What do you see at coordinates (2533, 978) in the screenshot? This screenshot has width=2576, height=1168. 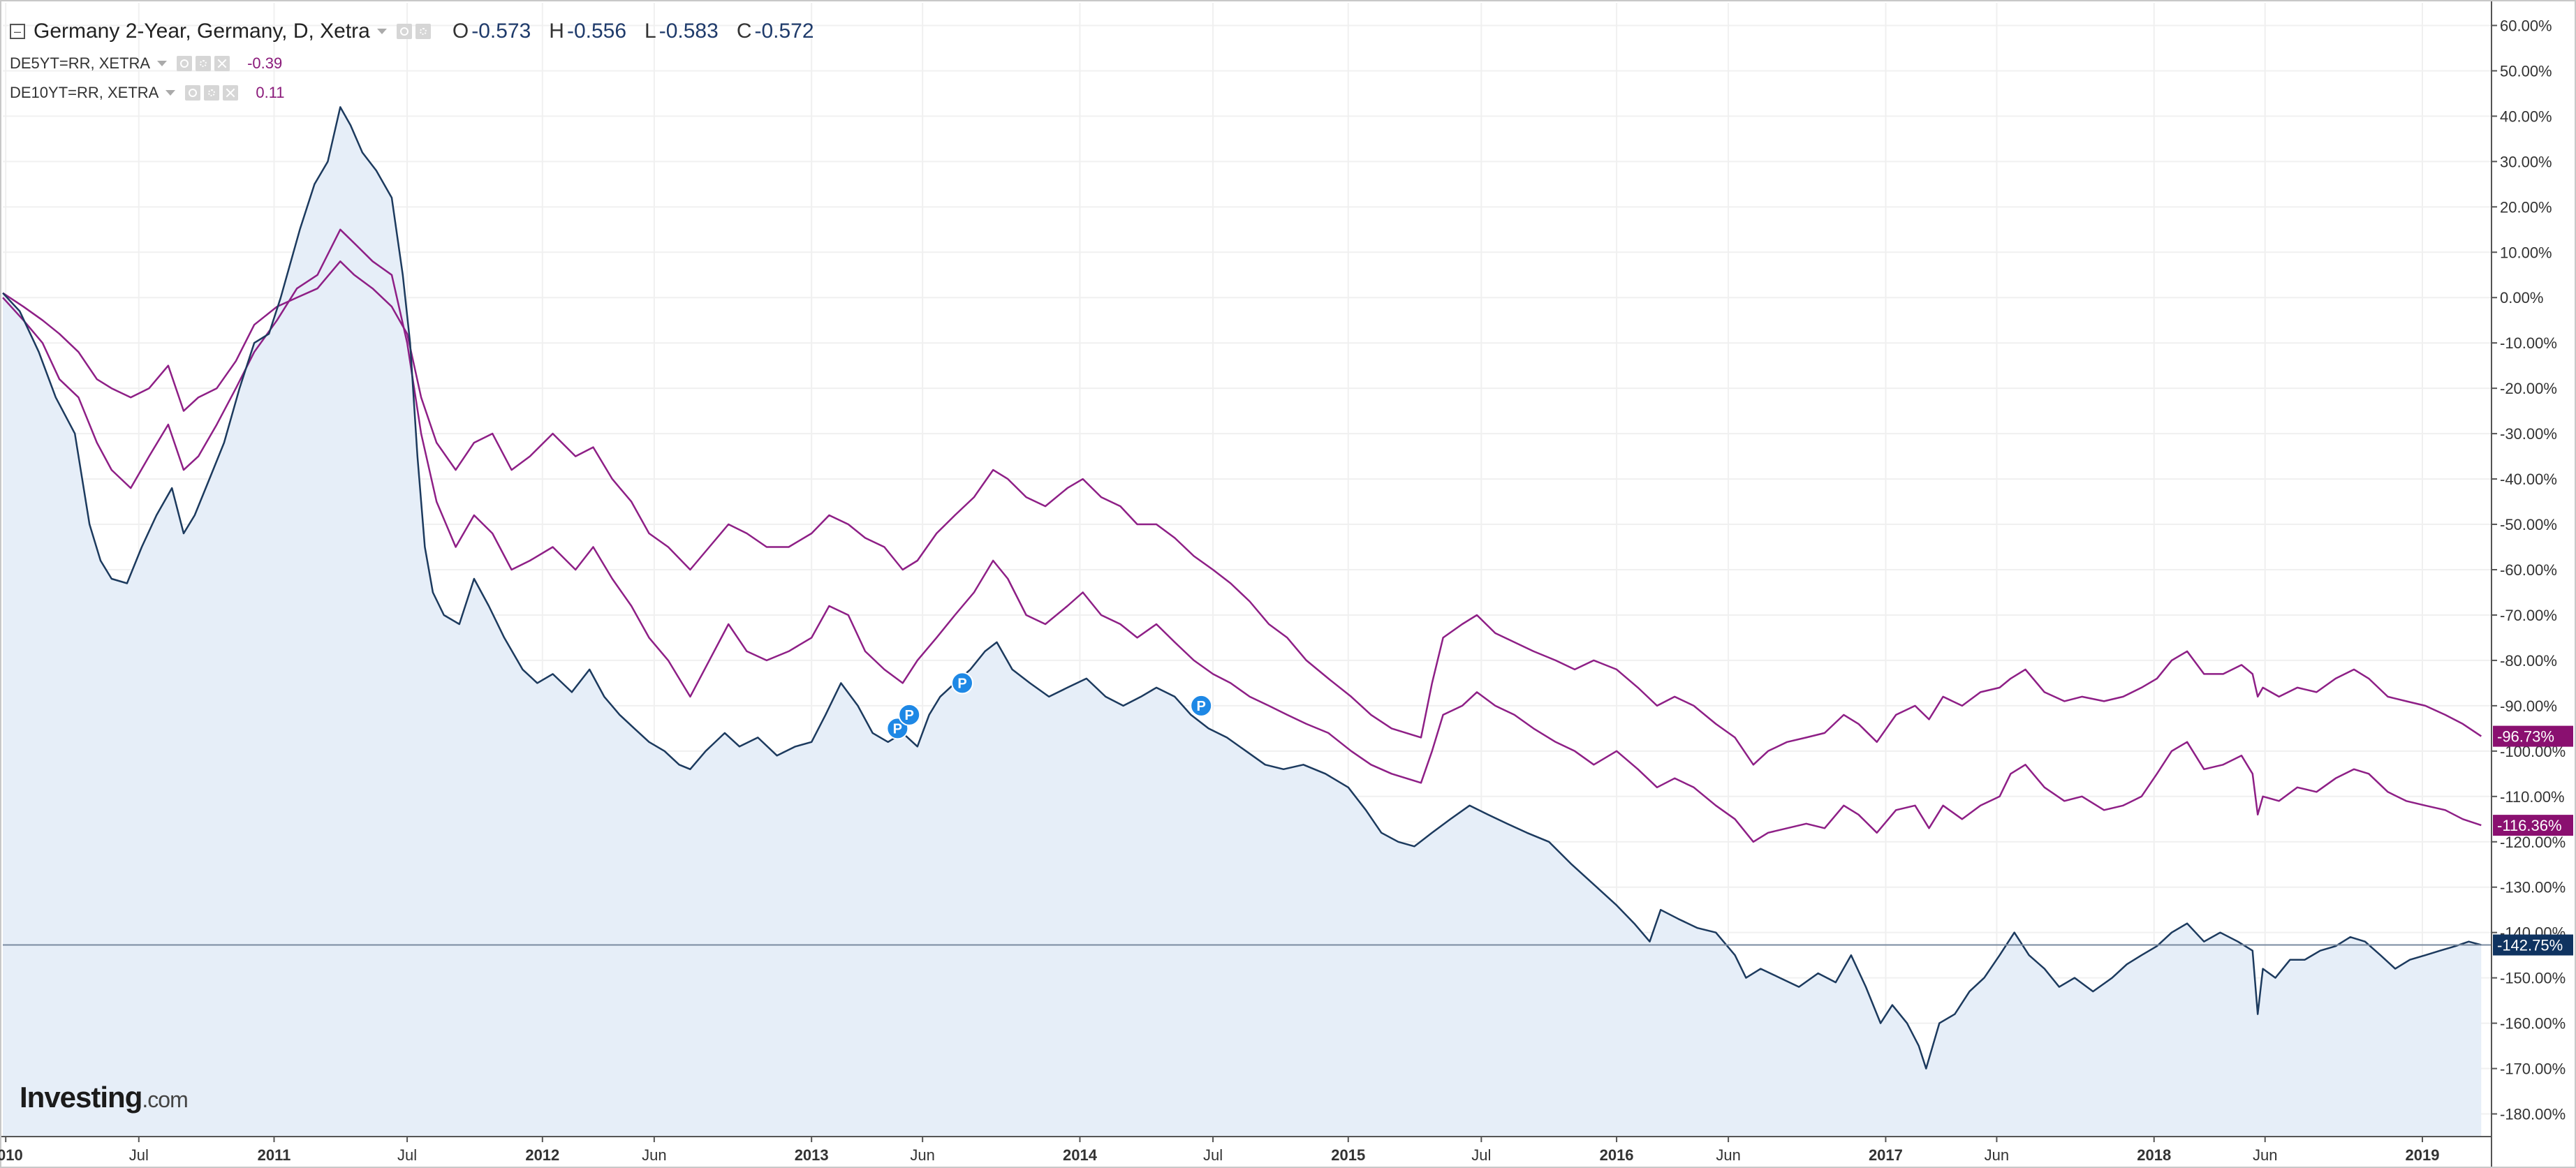 I see `y-tick-label: -150.00%` at bounding box center [2533, 978].